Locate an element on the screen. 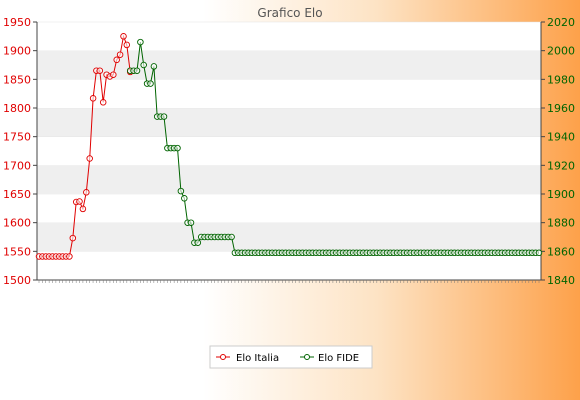 Image resolution: width=580 pixels, height=400 pixels. legend-box is located at coordinates (291, 357).